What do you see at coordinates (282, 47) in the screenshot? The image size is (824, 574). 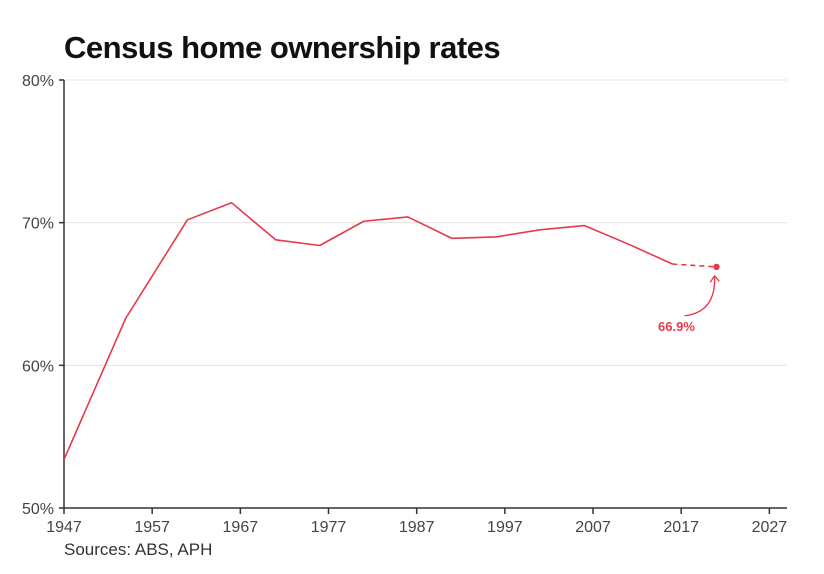 I see `chart-title: Census home ownership rates` at bounding box center [282, 47].